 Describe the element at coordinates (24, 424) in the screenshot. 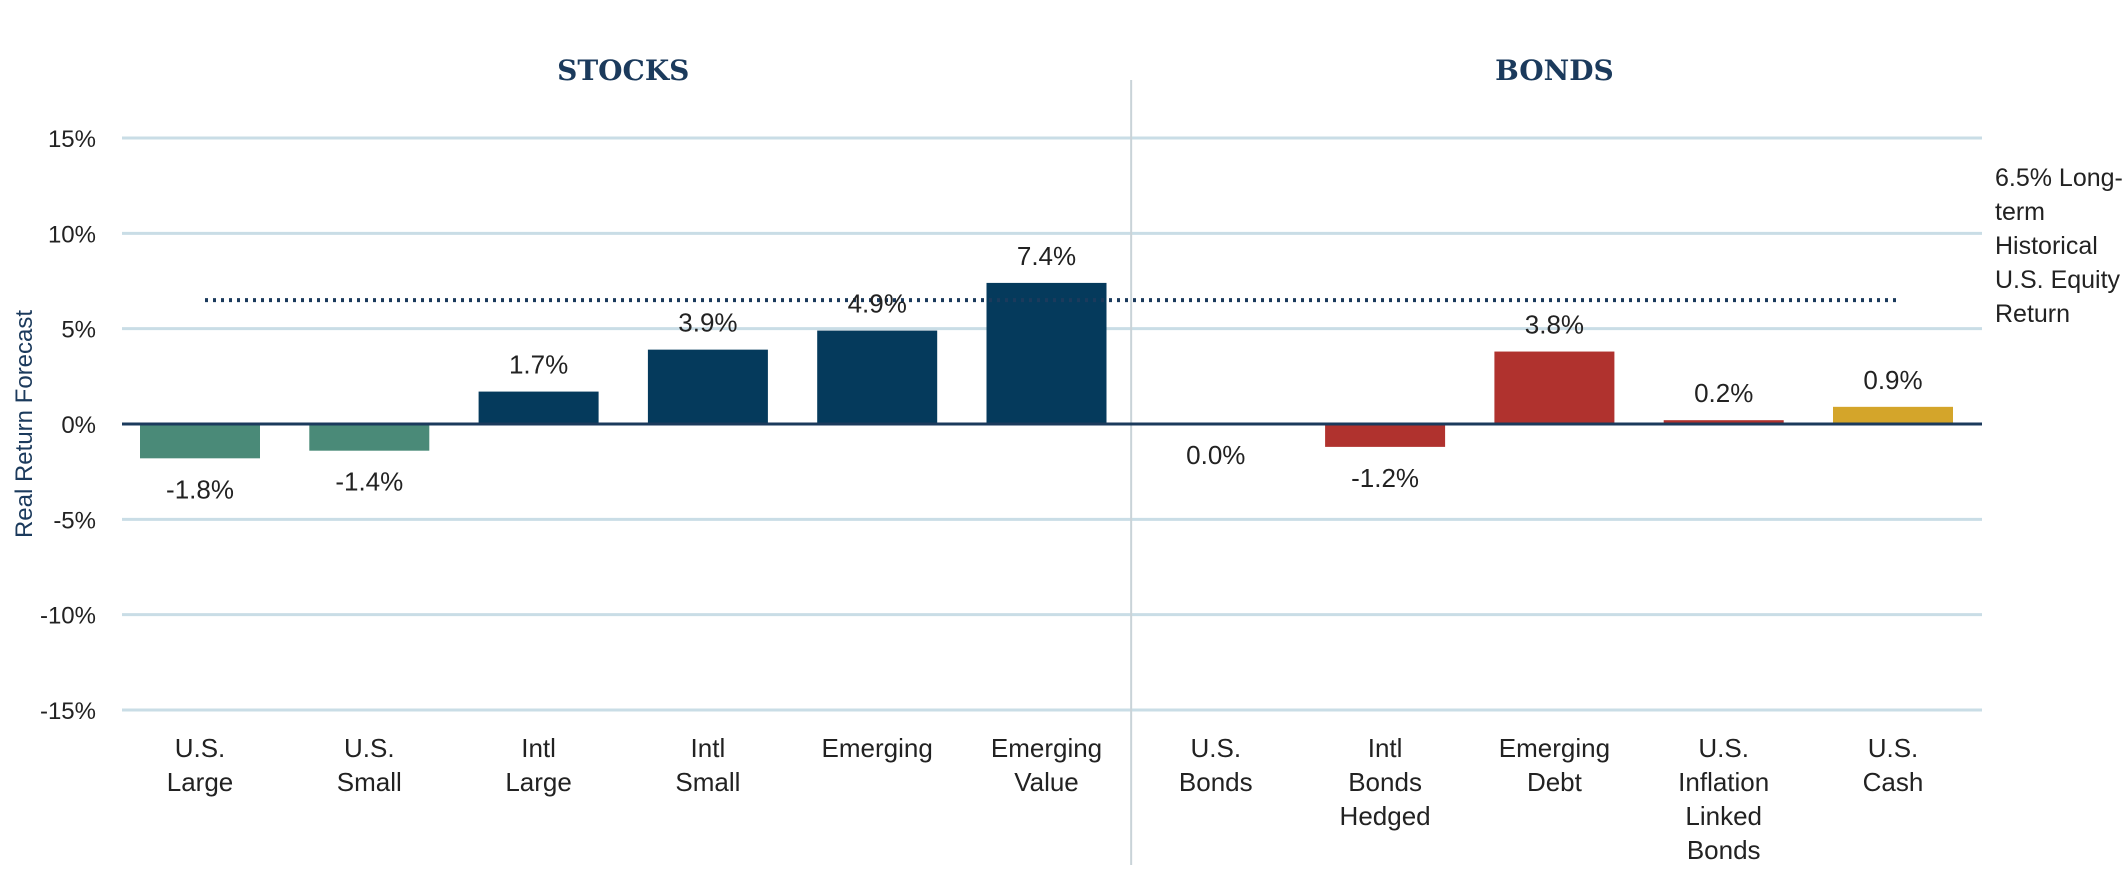

I see `y-axis-label: Real Return Forecast` at that location.